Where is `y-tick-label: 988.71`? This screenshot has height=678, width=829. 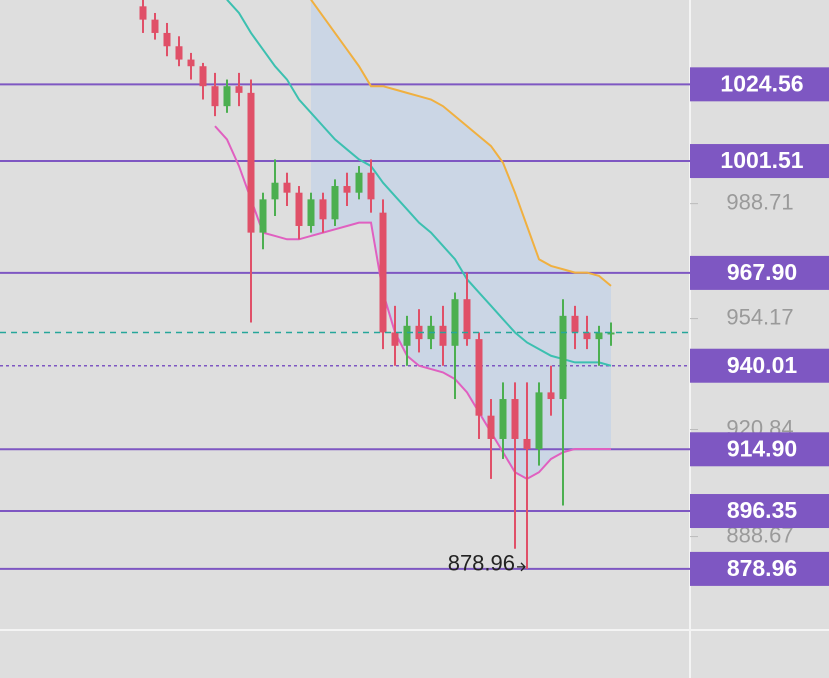 y-tick-label: 988.71 is located at coordinates (759, 201).